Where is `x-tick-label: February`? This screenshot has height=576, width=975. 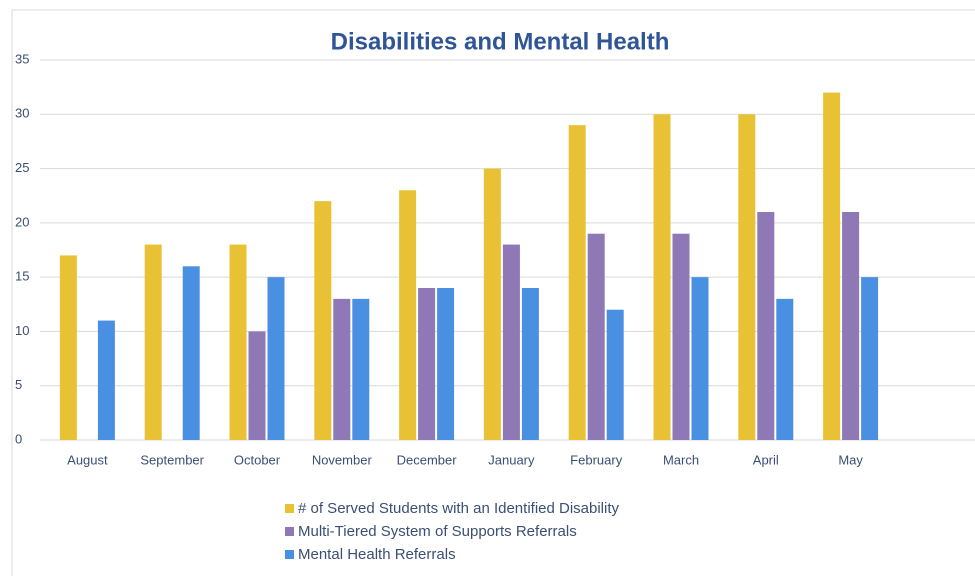 x-tick-label: February is located at coordinates (596, 459).